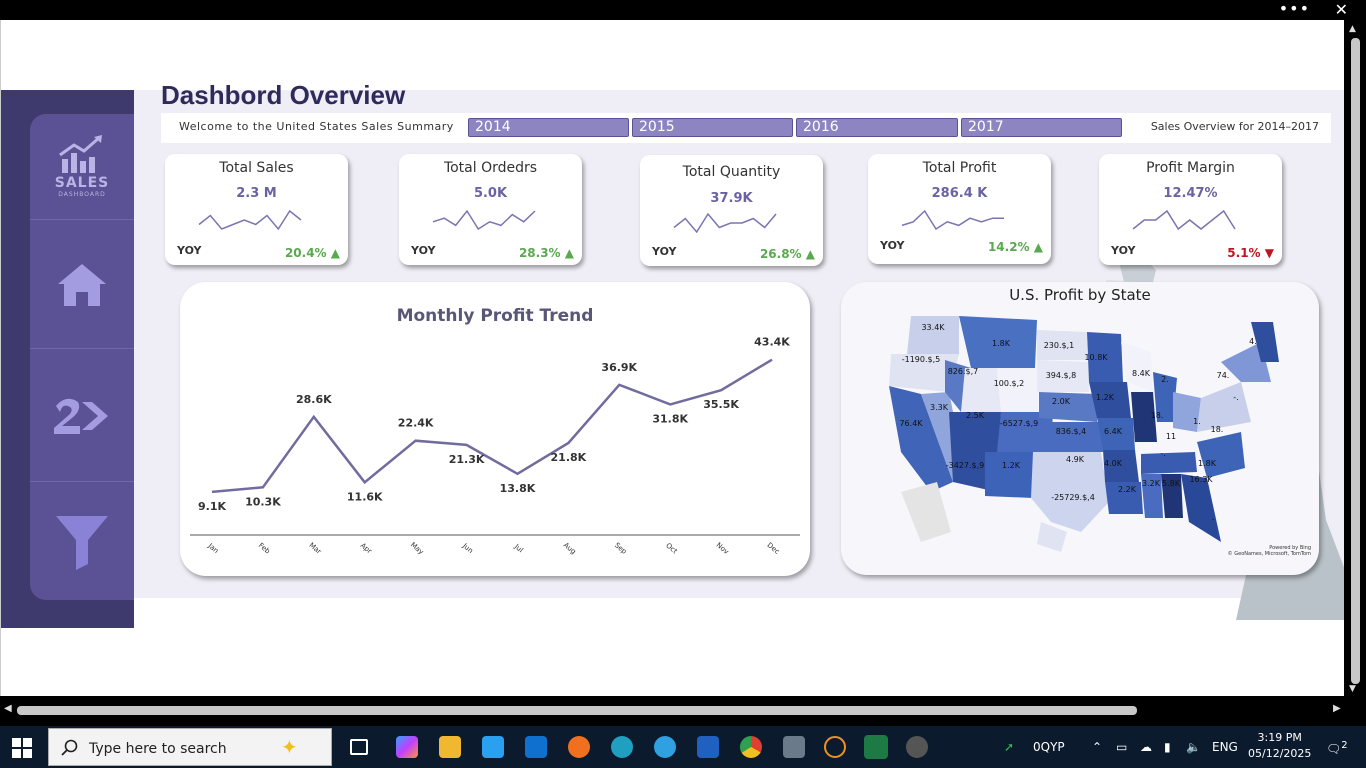 The height and width of the screenshot is (768, 1366). What do you see at coordinates (622, 747) in the screenshot?
I see `edge-icon` at bounding box center [622, 747].